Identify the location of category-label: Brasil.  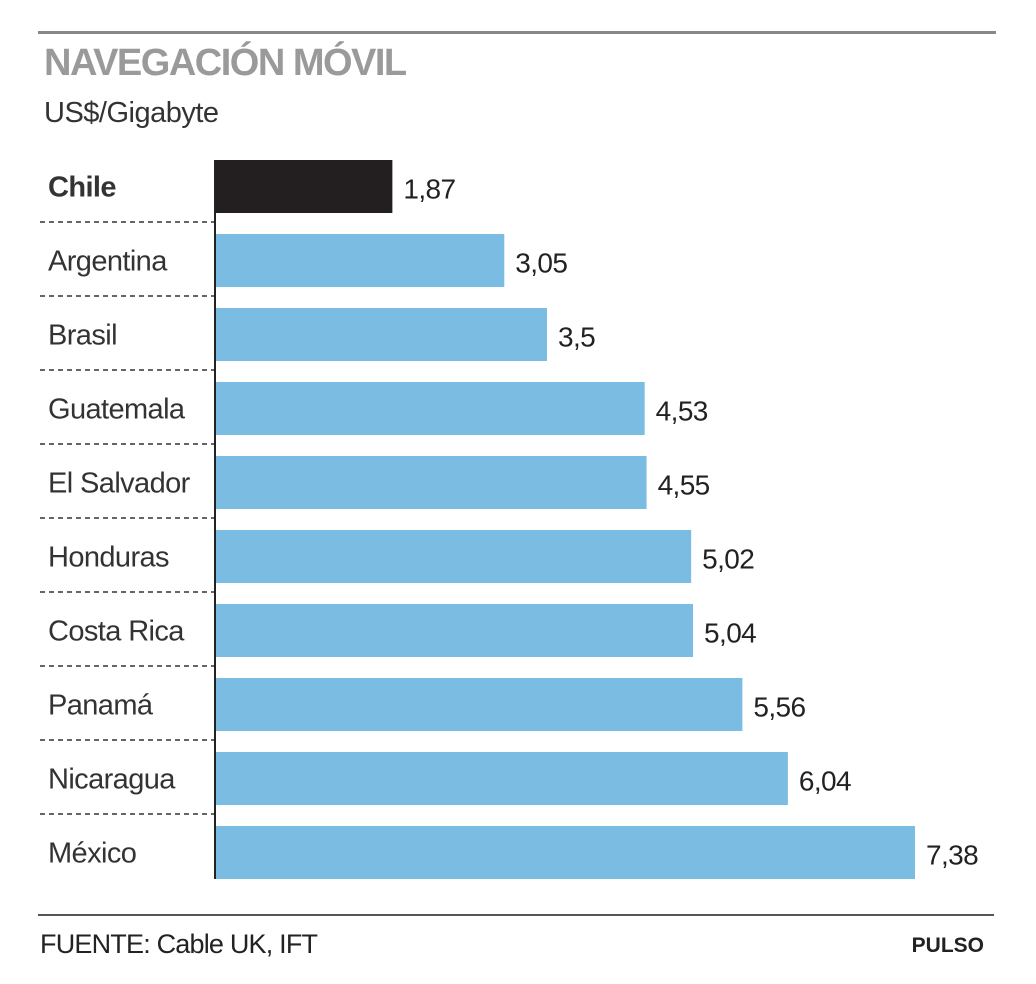
(82, 336).